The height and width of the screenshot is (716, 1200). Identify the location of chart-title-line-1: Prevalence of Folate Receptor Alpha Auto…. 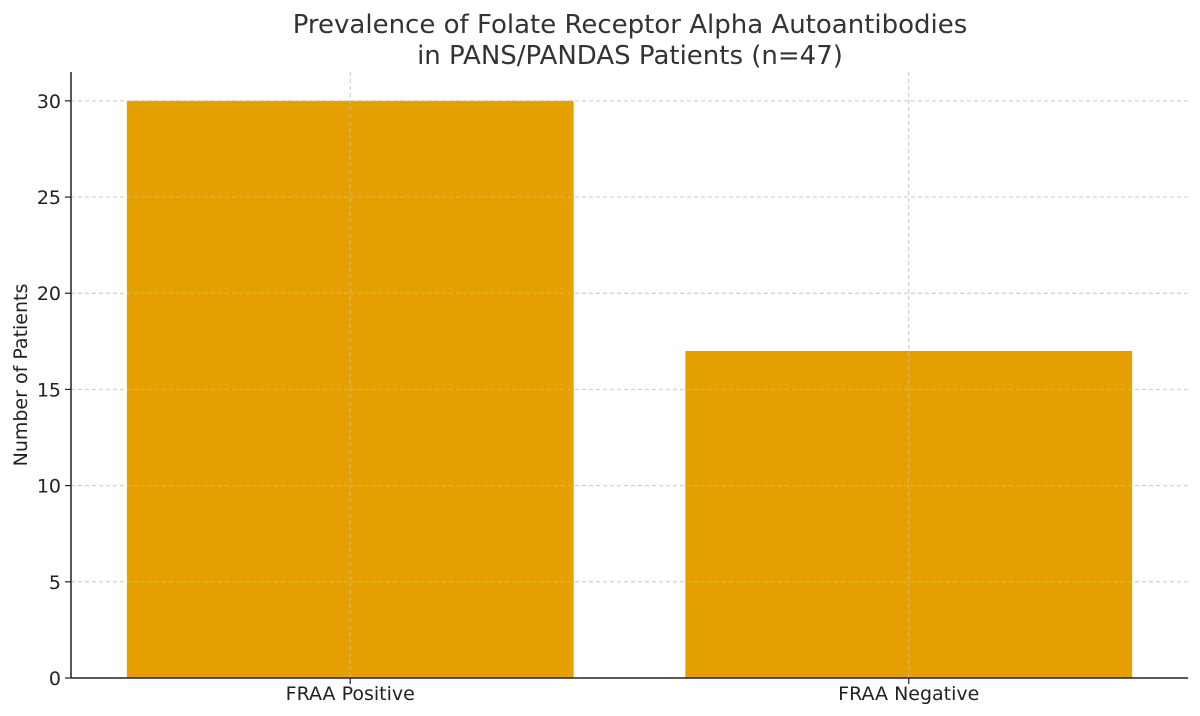
(630, 25).